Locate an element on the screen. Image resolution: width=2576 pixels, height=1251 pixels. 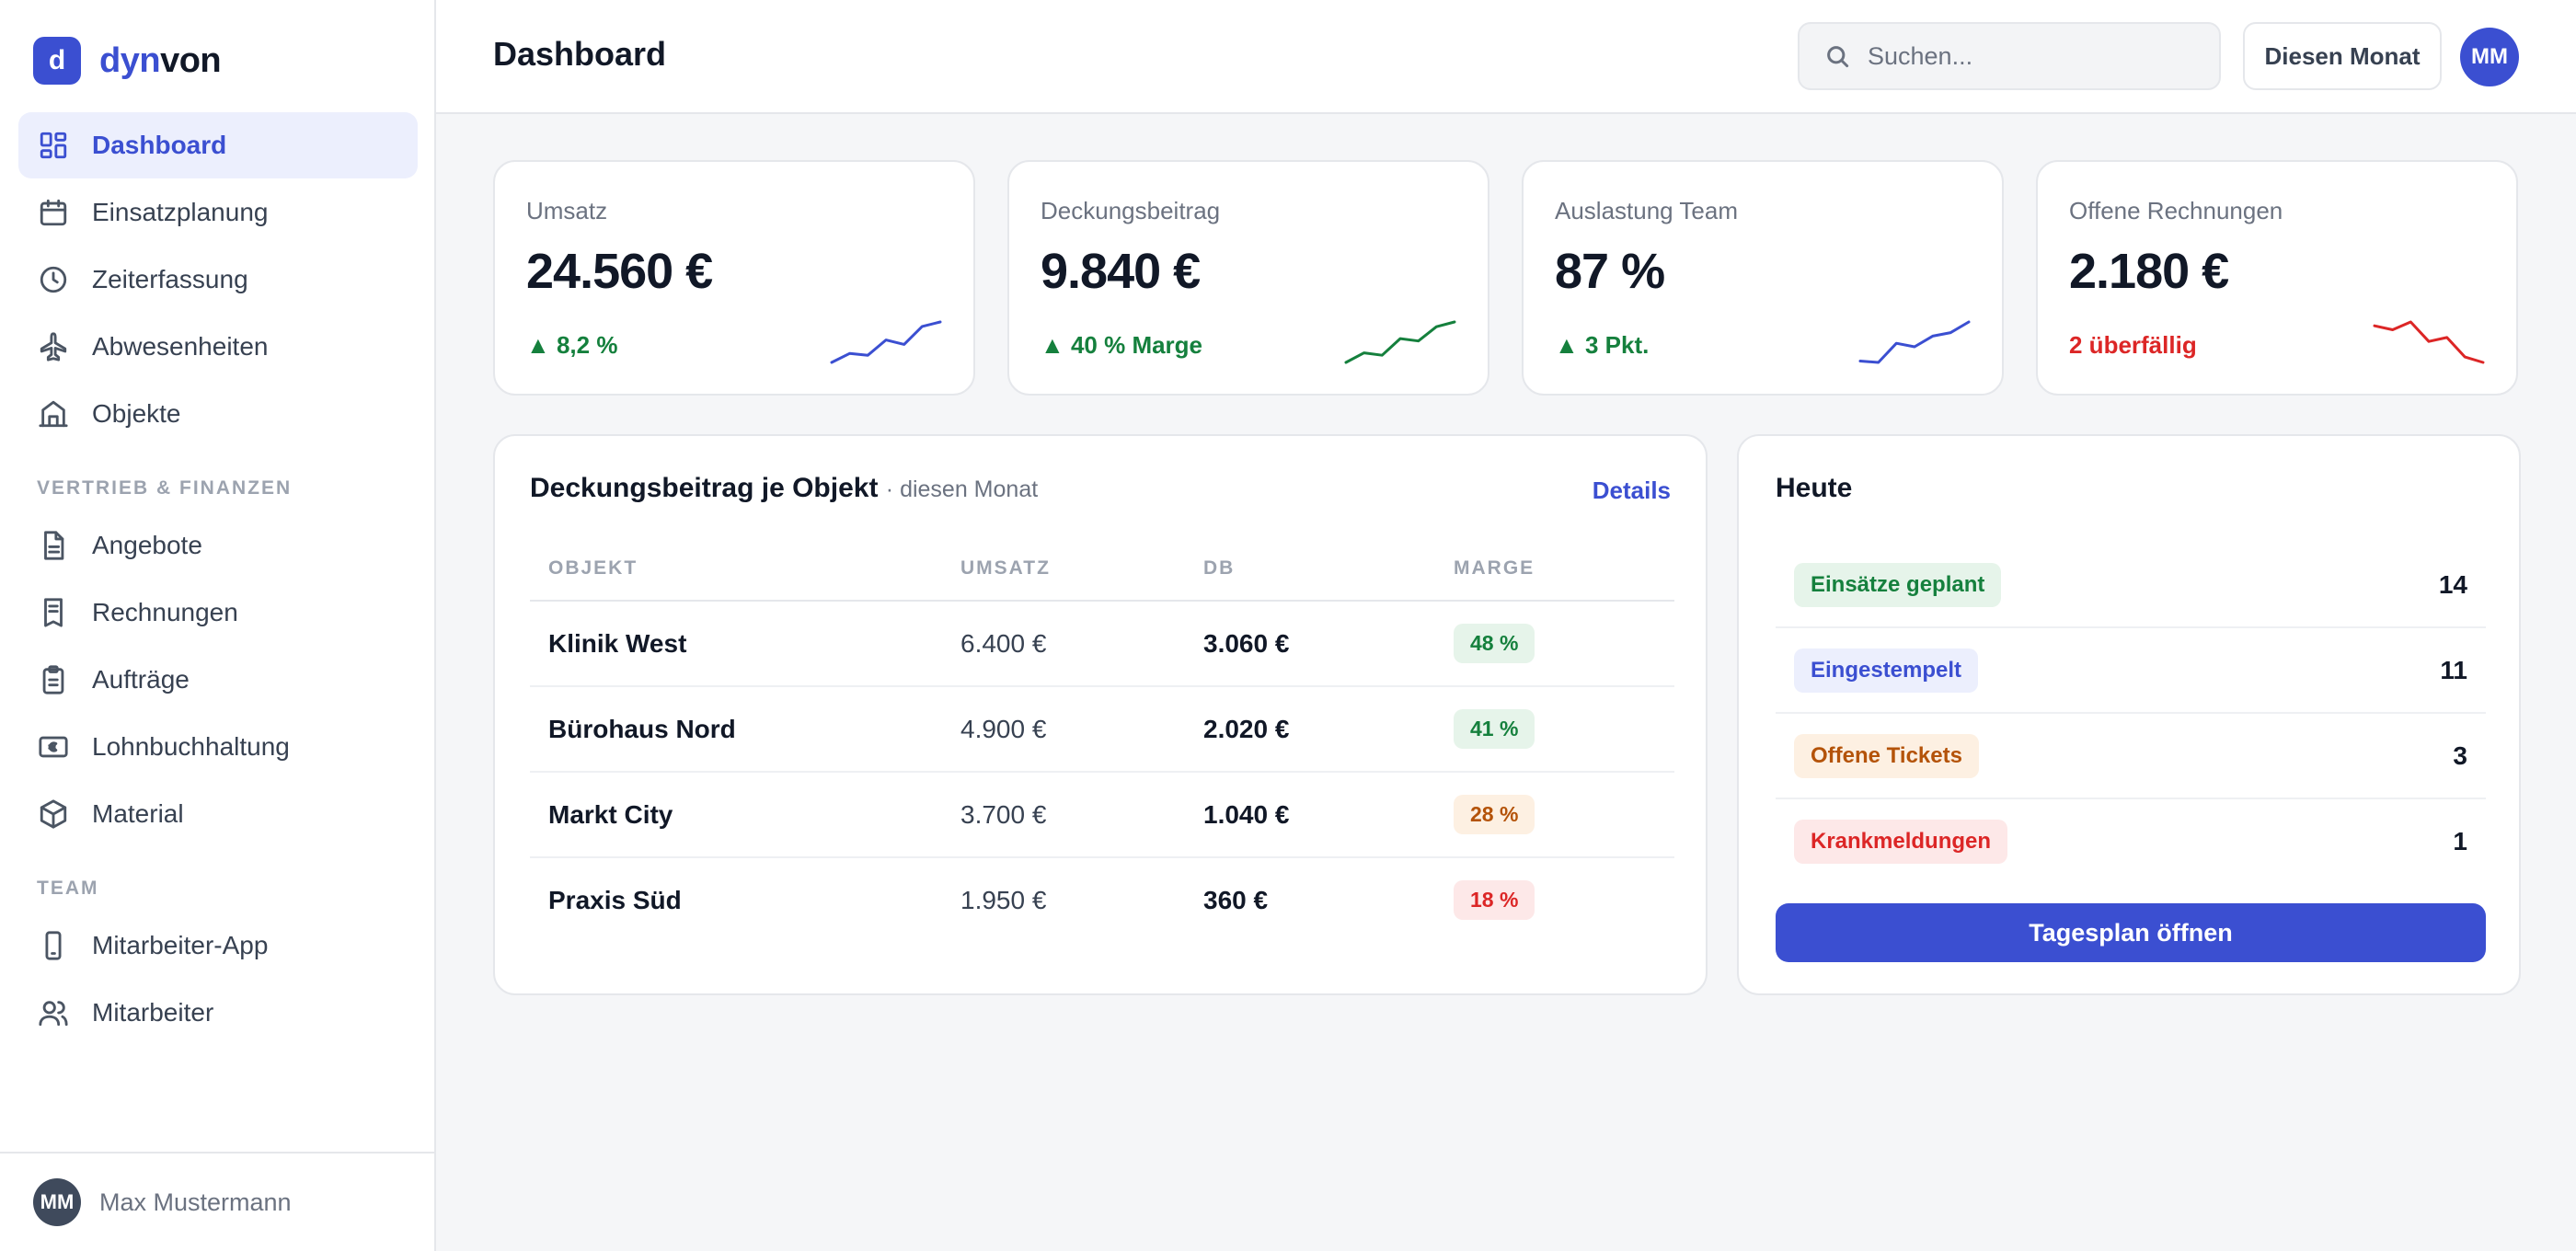
current-user: MM Max Mustermann is located at coordinates (217, 1201).